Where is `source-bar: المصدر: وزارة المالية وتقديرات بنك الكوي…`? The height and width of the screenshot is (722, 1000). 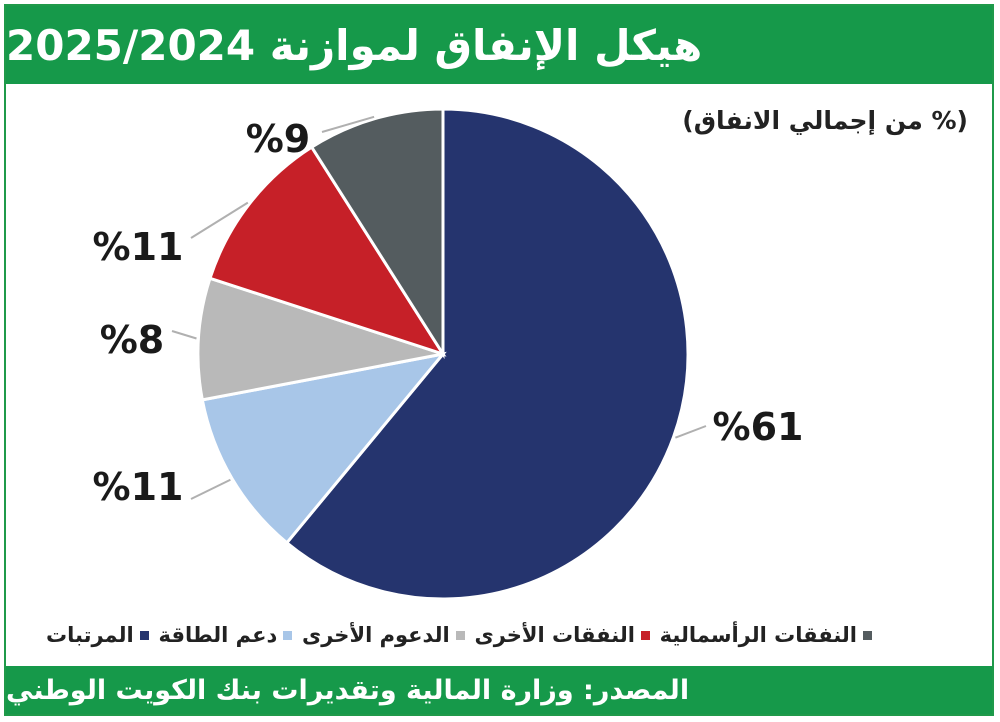
source-bar: المصدر: وزارة المالية وتقديرات بنك الكوي… is located at coordinates (499, 690).